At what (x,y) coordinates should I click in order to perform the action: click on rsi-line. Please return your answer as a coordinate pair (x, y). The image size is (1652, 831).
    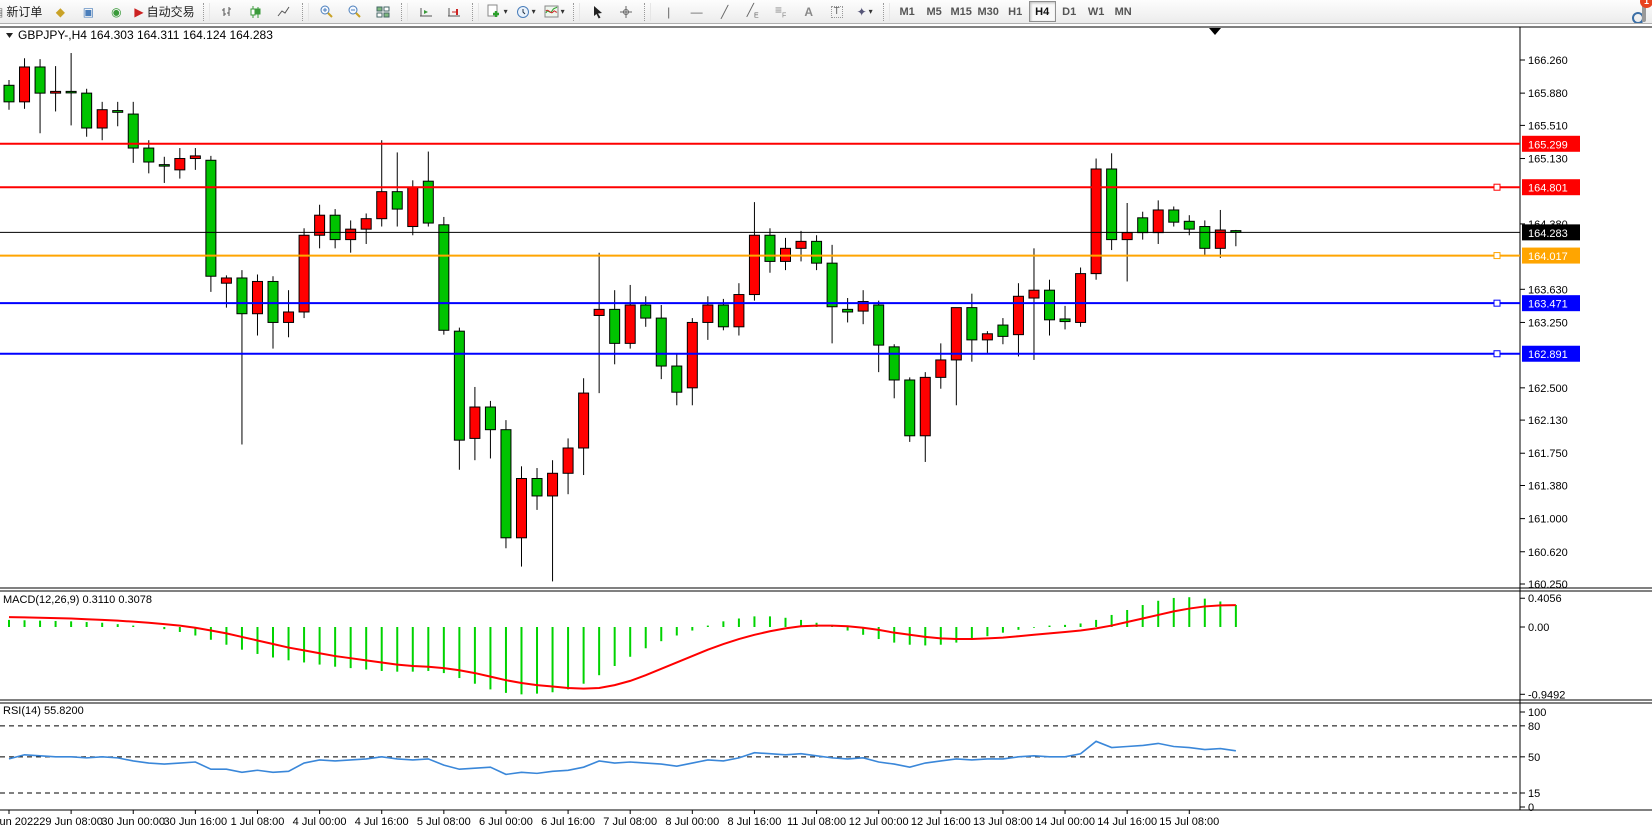
    Looking at the image, I should click on (622, 758).